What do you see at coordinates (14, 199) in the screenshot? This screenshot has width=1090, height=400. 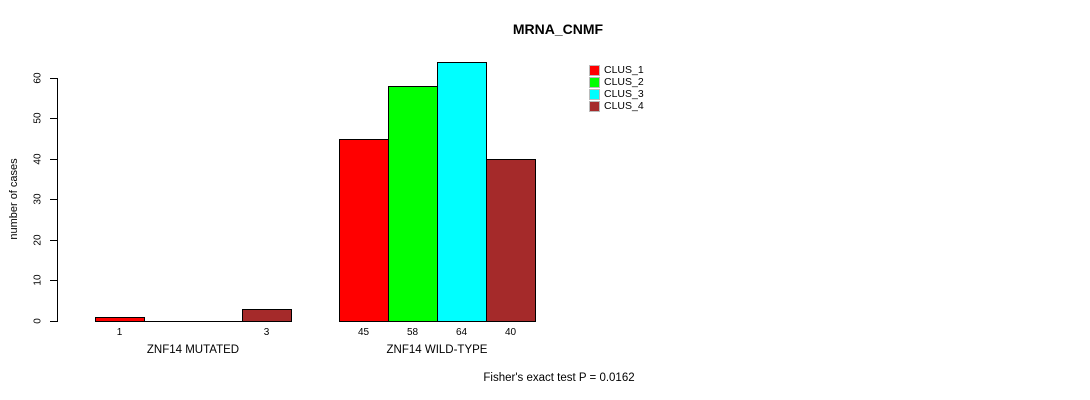 I see `y-axis-label: number of cases` at bounding box center [14, 199].